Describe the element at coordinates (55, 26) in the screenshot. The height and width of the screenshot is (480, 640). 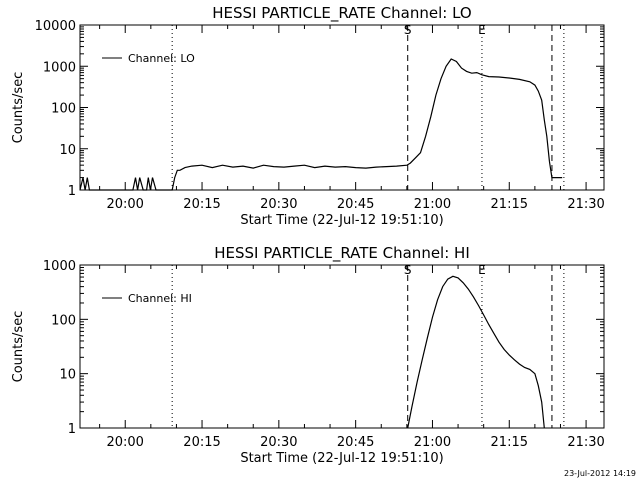
I see `y-tick-label: 10000` at that location.